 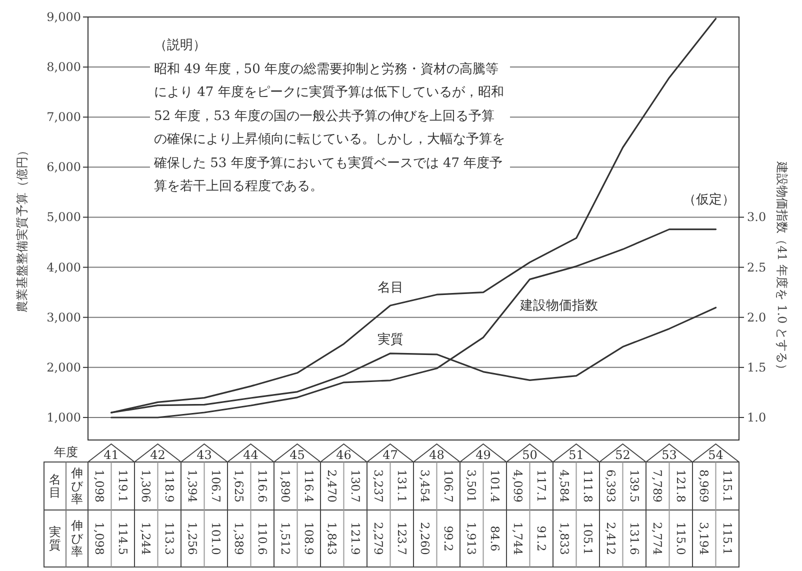 I want to click on x-tick-label: 52, so click(x=622, y=455).